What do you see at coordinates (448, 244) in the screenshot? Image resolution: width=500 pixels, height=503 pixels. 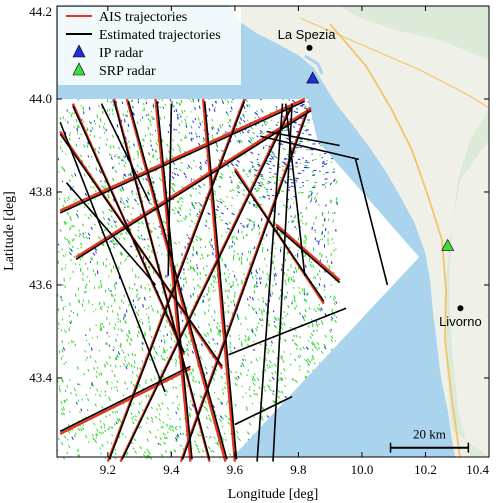 I see `srp-radar-marker` at bounding box center [448, 244].